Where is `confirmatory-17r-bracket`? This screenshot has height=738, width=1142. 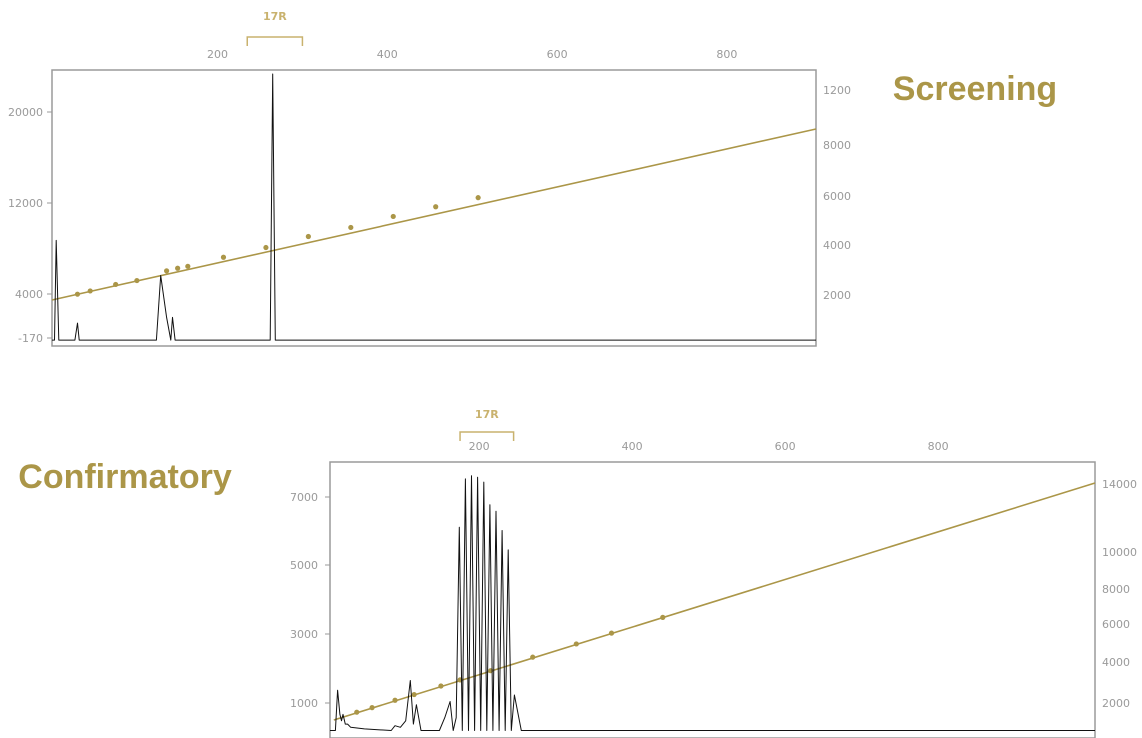
confirmatory-17r-bracket is located at coordinates (487, 436).